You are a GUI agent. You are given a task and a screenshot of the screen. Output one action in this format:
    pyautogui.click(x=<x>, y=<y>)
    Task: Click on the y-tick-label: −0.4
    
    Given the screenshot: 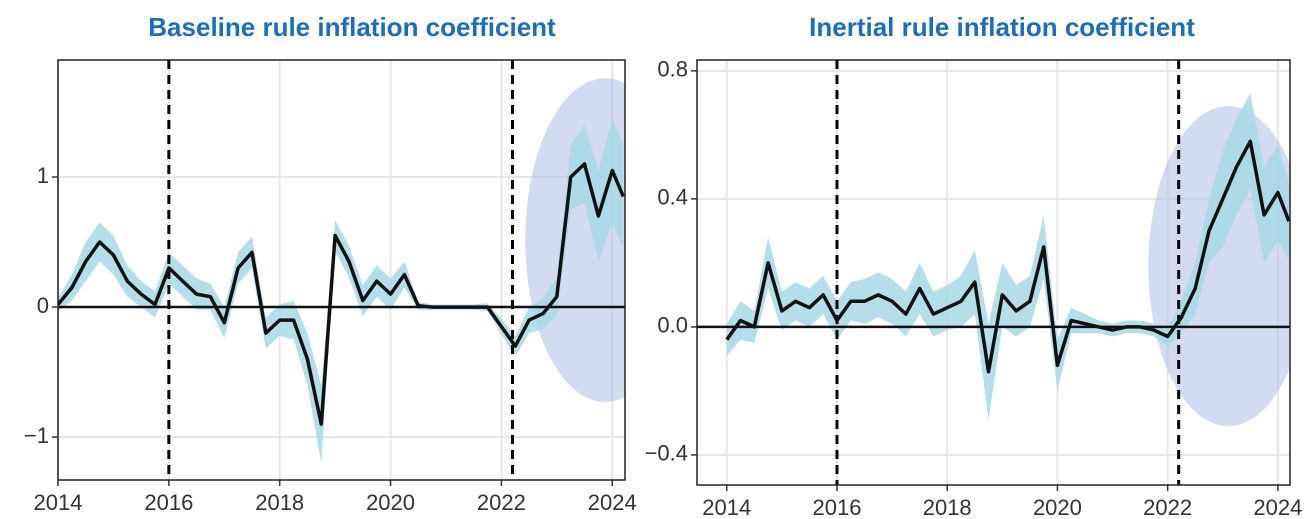 What is the action you would take?
    pyautogui.click(x=666, y=453)
    